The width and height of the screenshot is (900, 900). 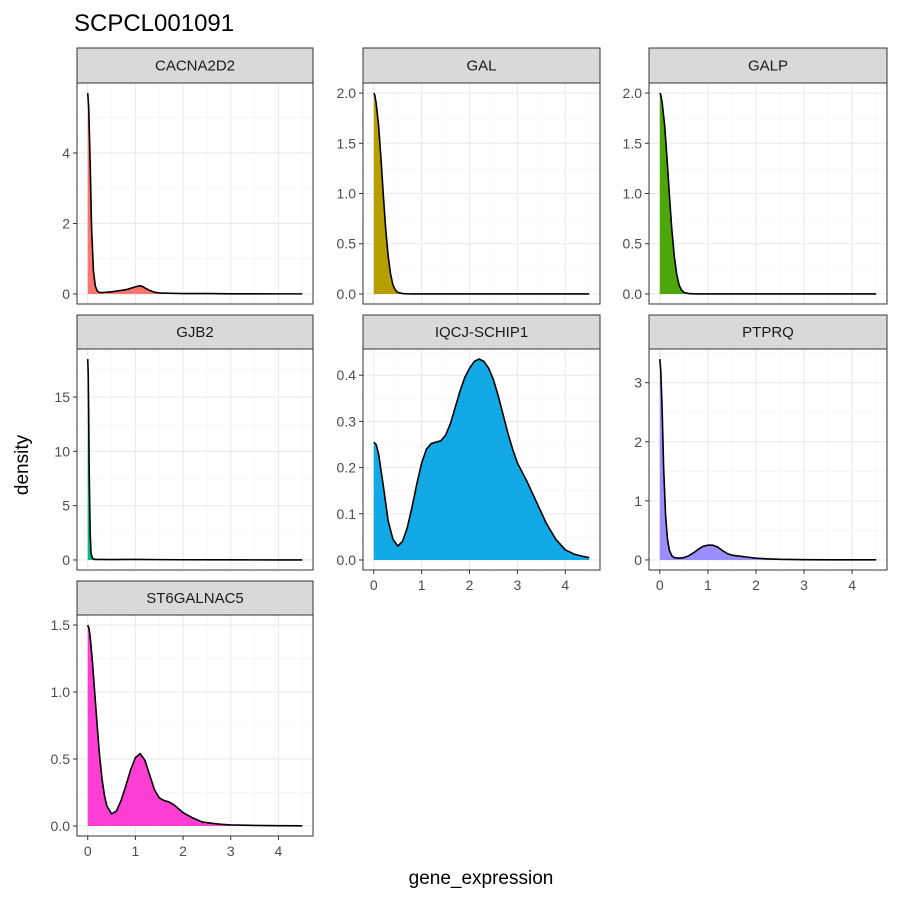 What do you see at coordinates (62, 397) in the screenshot?
I see `y-tick-label: 15` at bounding box center [62, 397].